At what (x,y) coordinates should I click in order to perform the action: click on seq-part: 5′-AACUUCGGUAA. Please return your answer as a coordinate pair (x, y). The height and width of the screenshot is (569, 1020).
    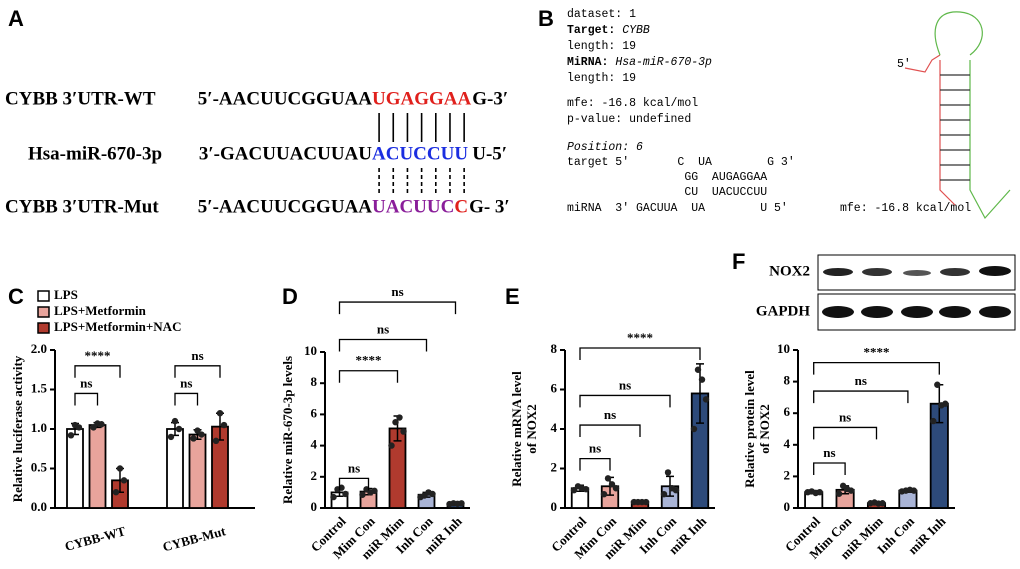
    Looking at the image, I should click on (285, 98).